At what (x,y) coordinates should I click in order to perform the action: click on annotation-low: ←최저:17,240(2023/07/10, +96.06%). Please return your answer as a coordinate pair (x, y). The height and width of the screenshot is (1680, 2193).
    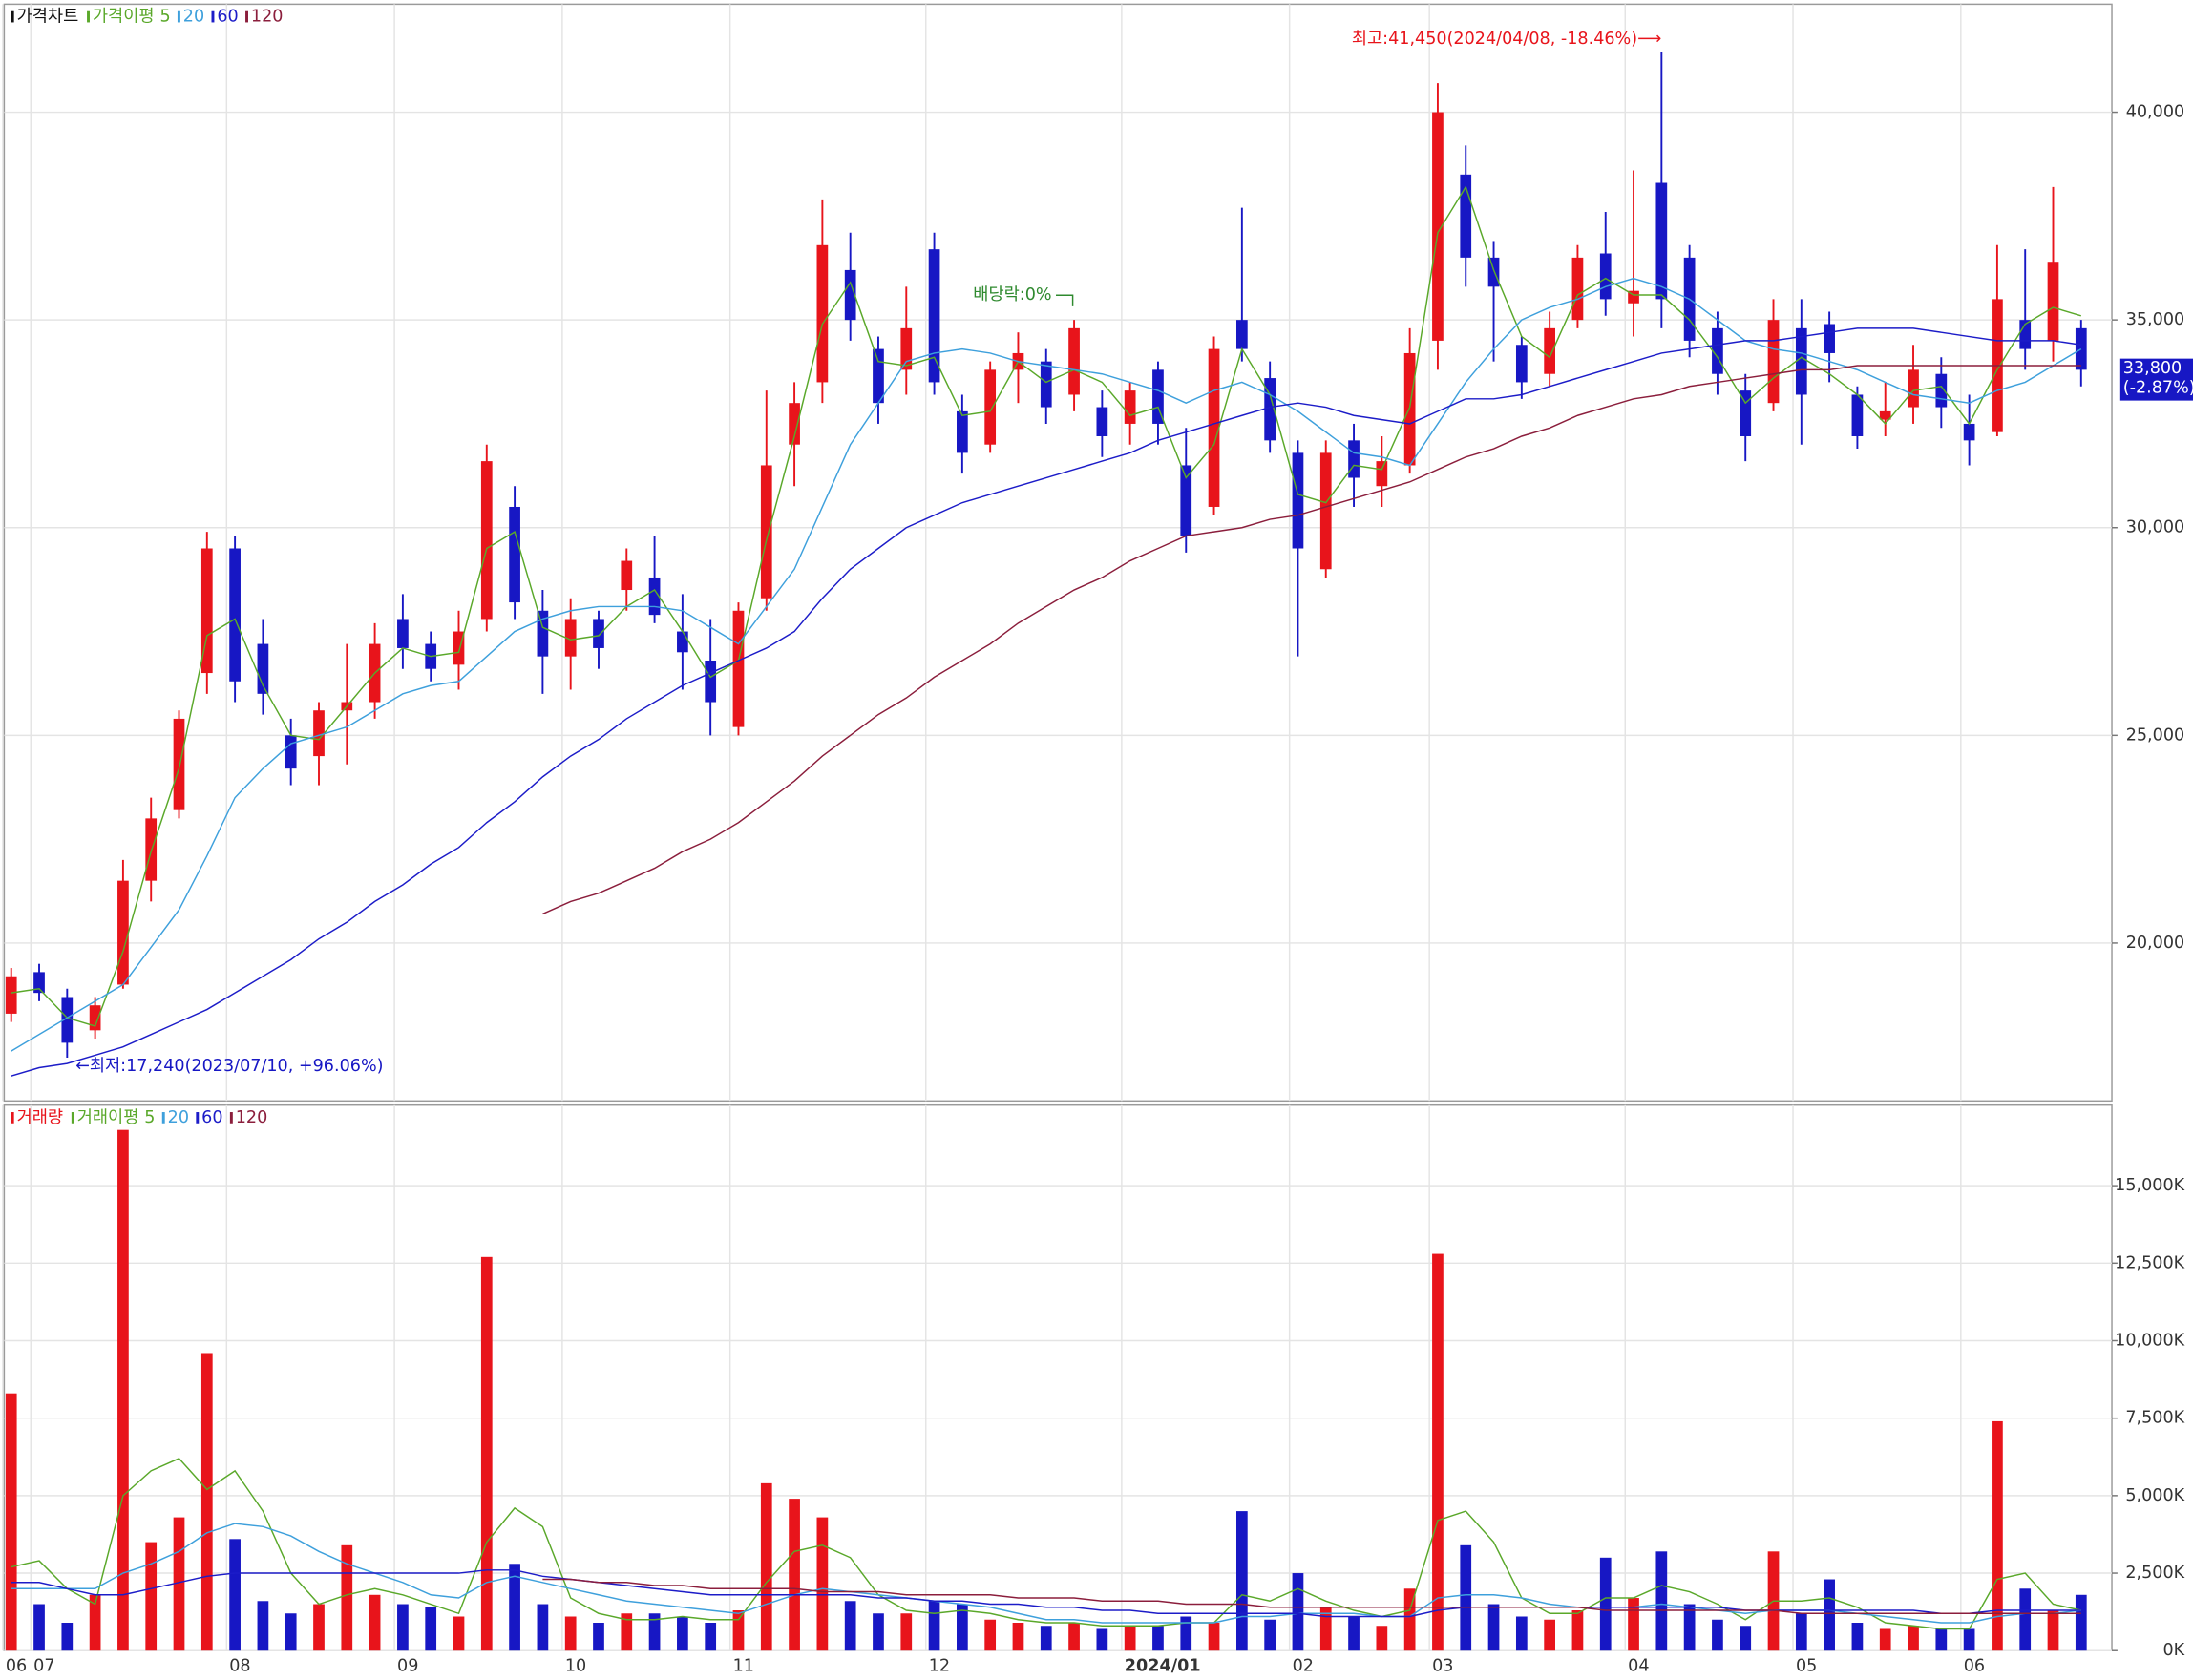
    Looking at the image, I should click on (229, 1067).